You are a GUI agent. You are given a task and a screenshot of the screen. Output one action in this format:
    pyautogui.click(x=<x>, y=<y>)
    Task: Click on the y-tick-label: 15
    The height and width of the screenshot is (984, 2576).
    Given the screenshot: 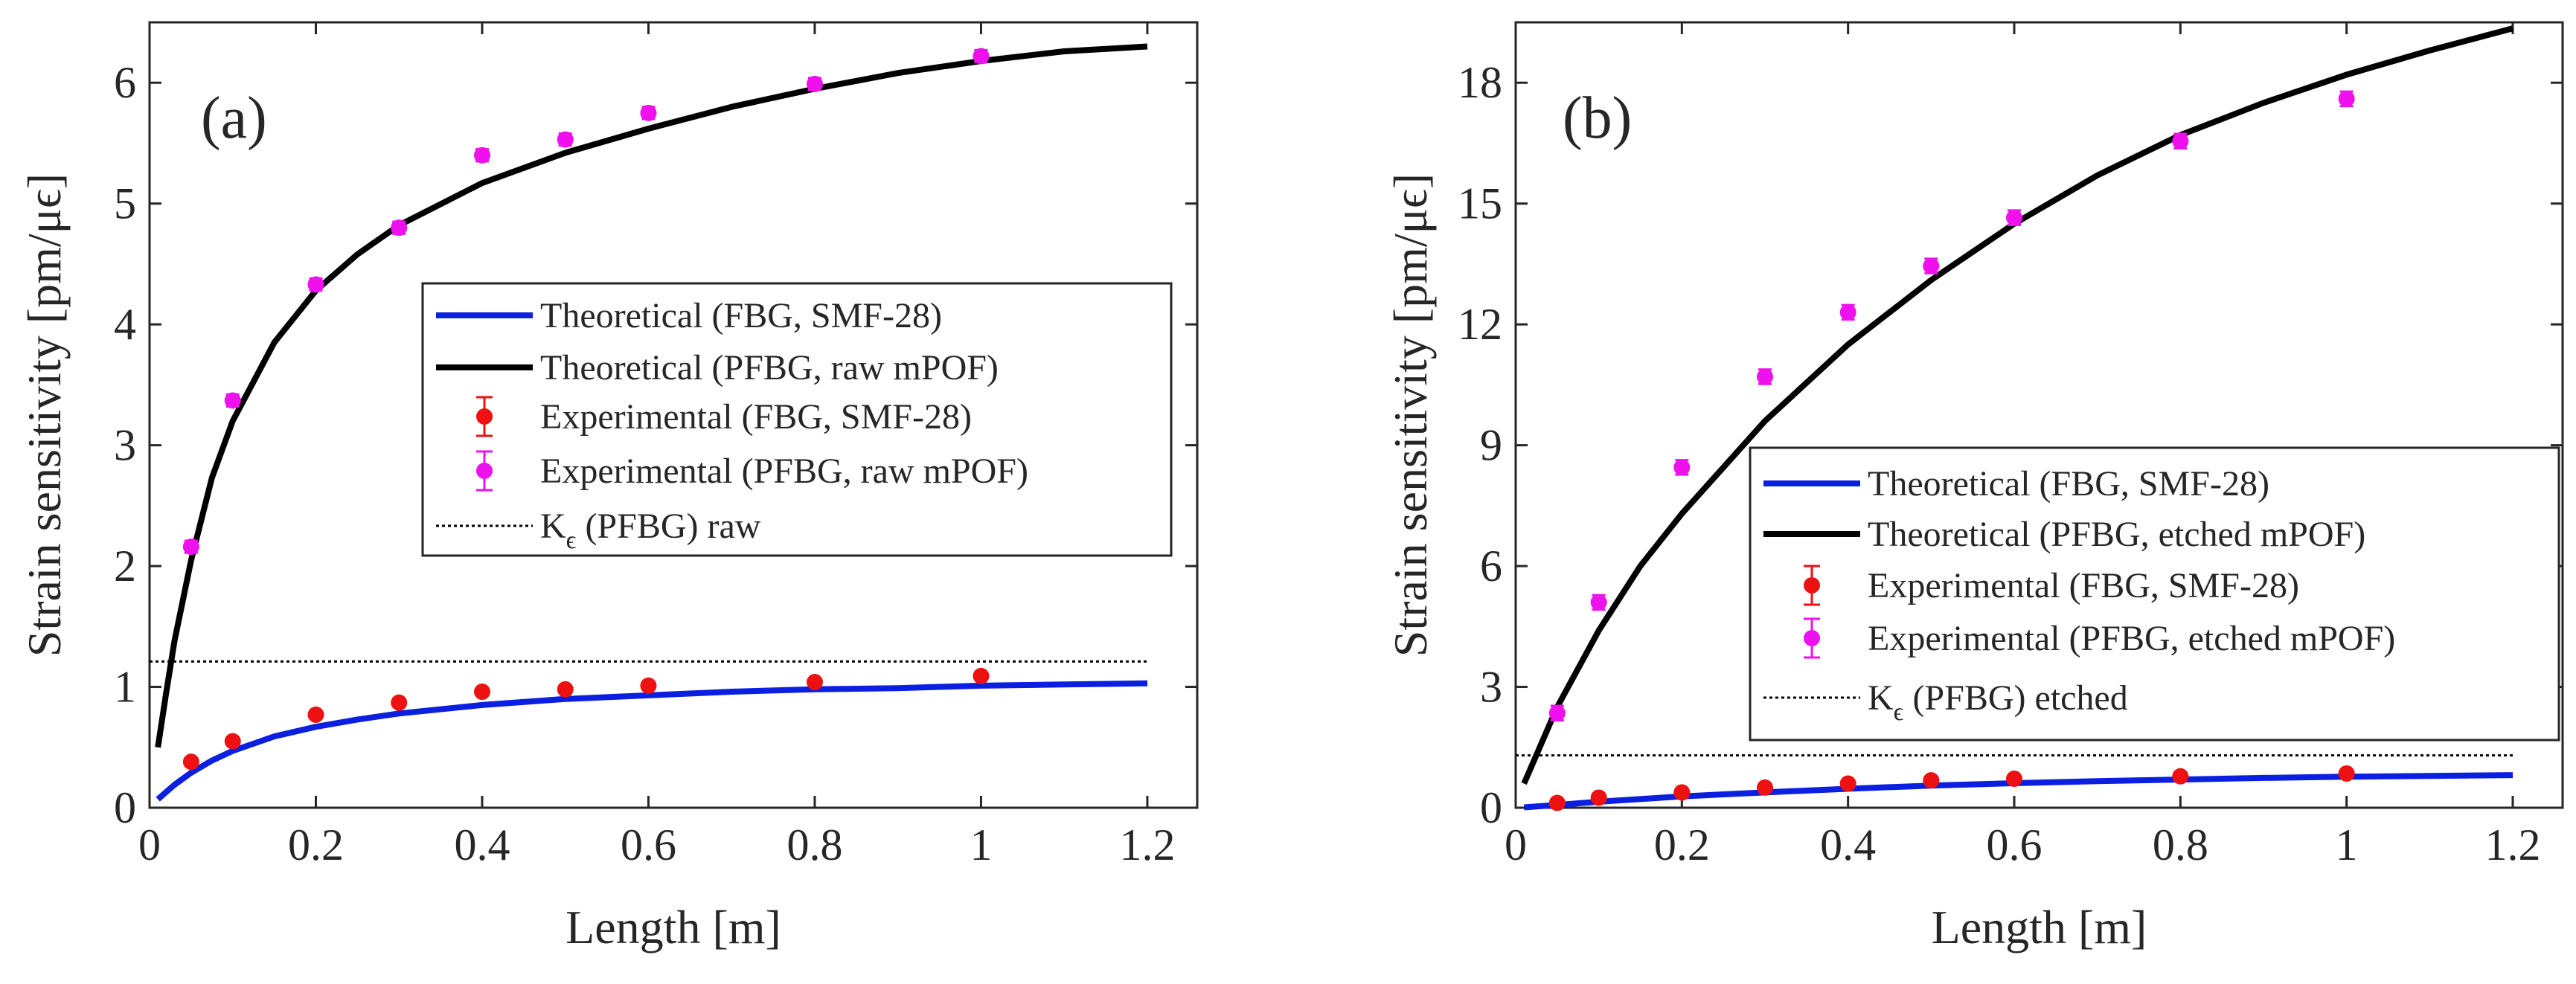 What is the action you would take?
    pyautogui.click(x=1480, y=203)
    